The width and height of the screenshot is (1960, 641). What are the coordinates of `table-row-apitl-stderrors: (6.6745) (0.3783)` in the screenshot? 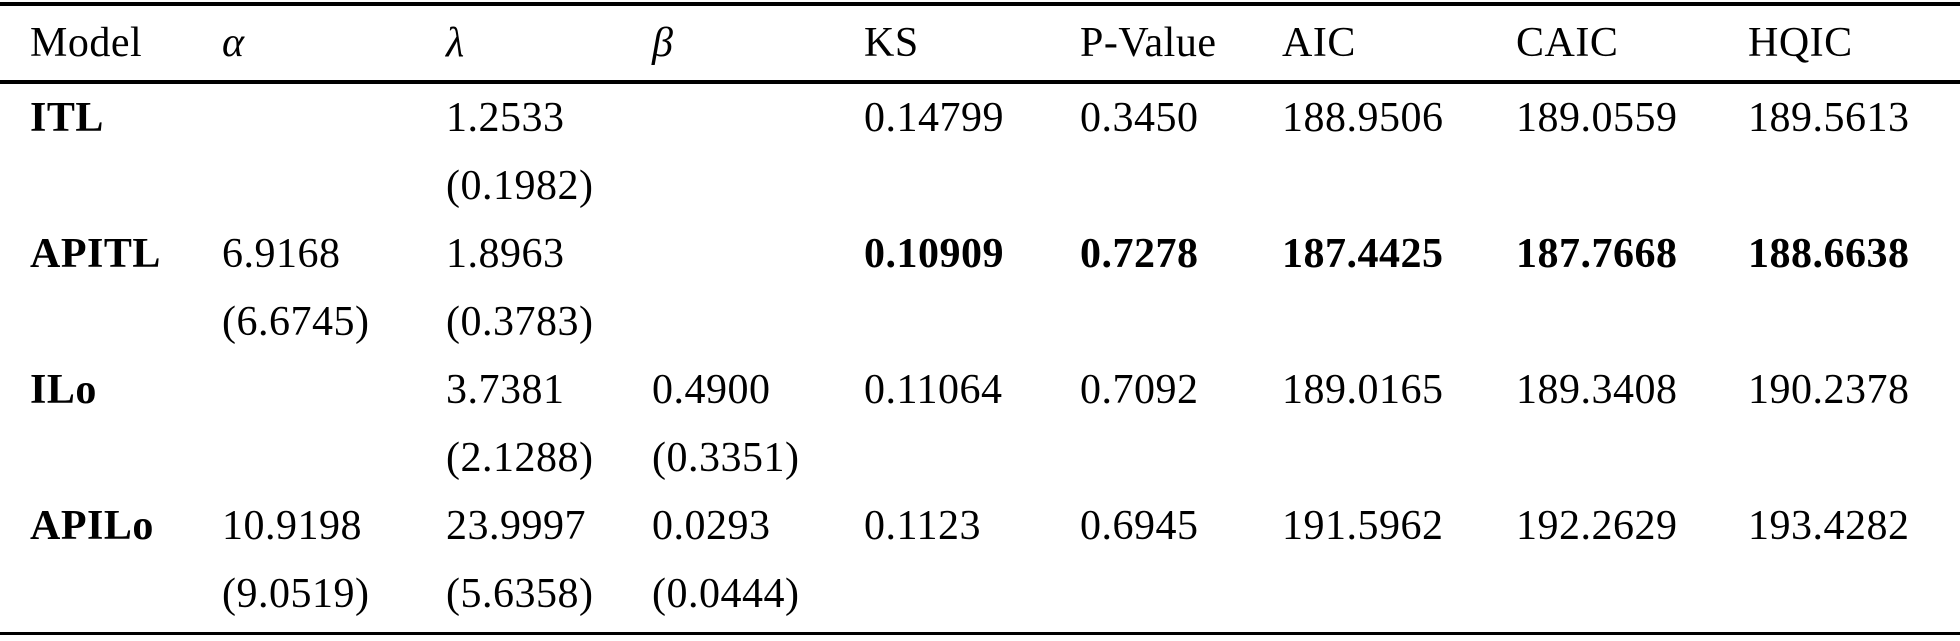 It's located at (980, 322).